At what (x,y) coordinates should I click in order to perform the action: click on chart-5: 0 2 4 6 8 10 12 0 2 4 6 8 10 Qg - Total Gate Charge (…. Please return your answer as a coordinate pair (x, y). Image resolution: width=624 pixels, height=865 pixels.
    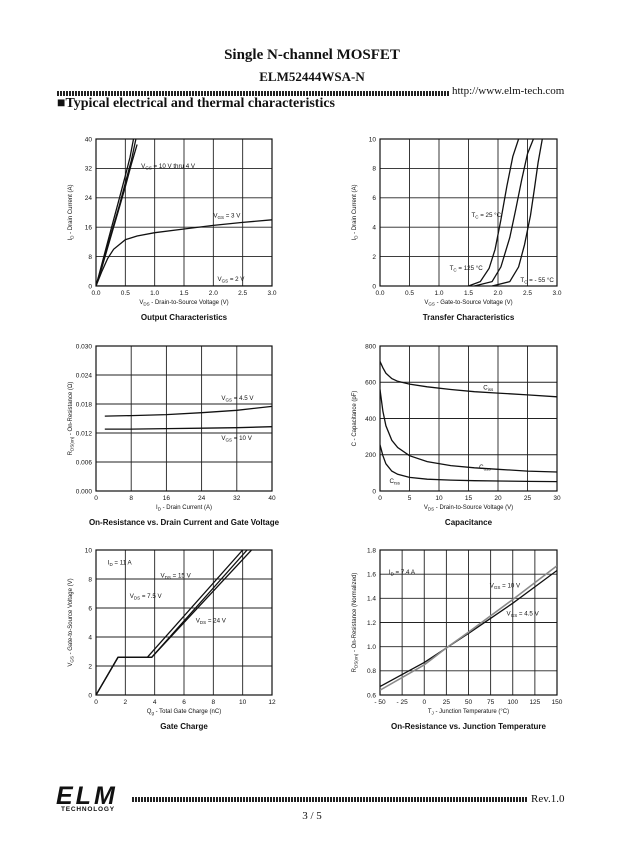
    Looking at the image, I should click on (172, 639).